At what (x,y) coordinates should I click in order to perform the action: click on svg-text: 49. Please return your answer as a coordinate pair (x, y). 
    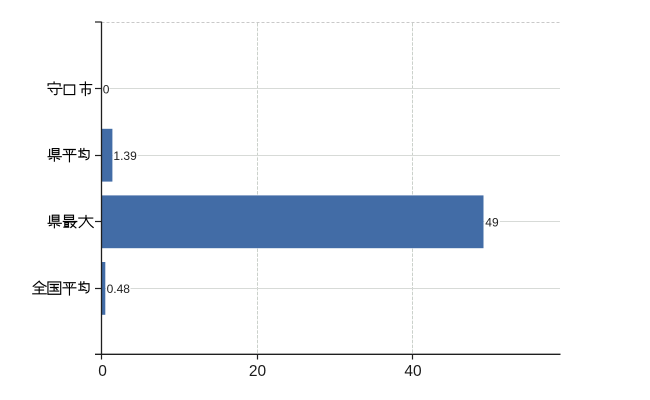
    Looking at the image, I should click on (492, 222).